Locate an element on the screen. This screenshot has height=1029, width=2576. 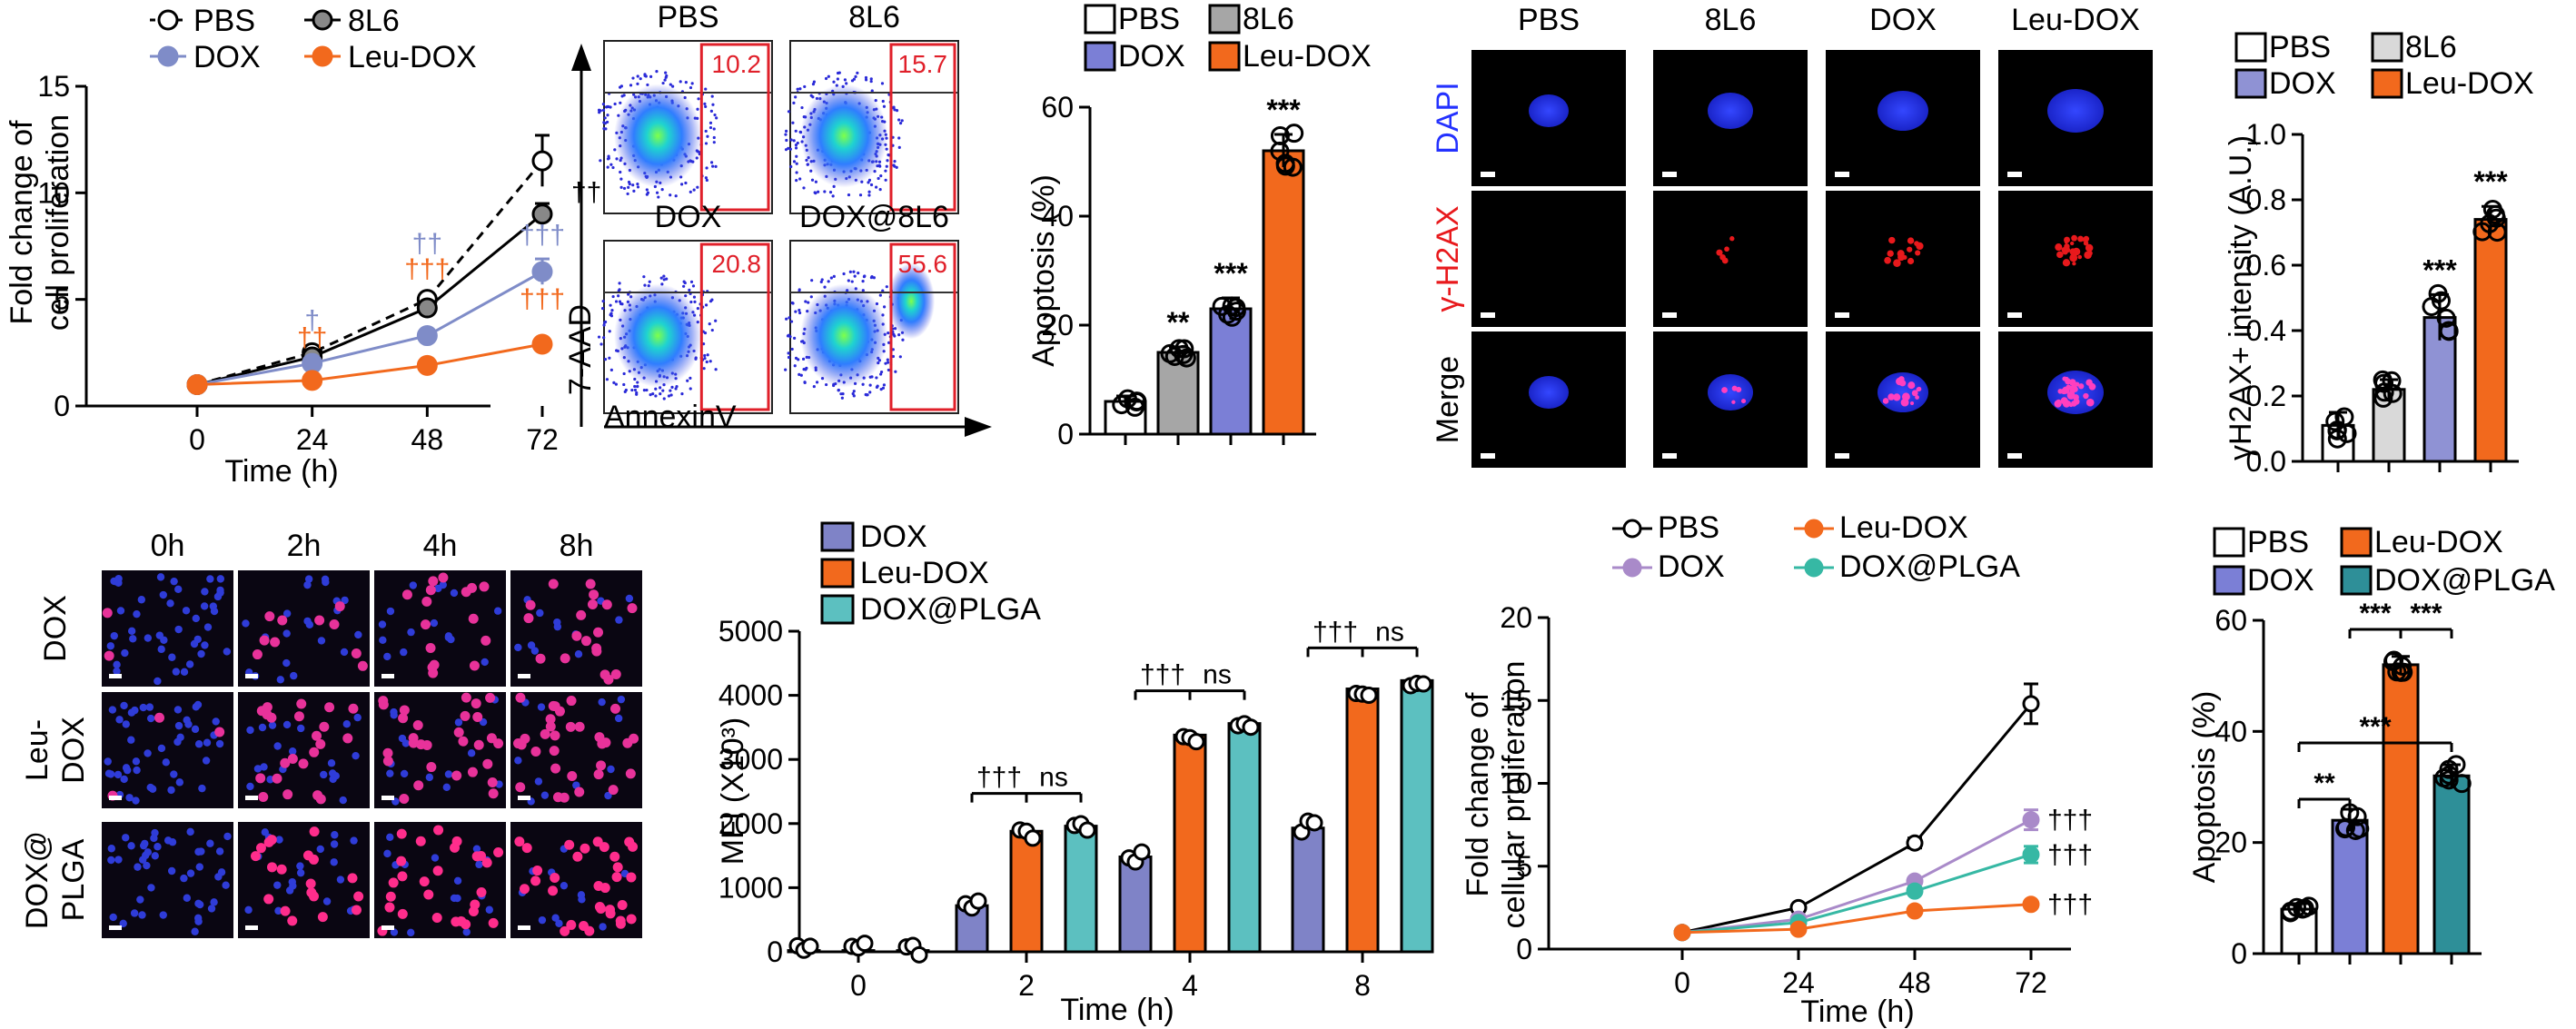
flow-gate-percentage: 10.2 is located at coordinates (737, 64).